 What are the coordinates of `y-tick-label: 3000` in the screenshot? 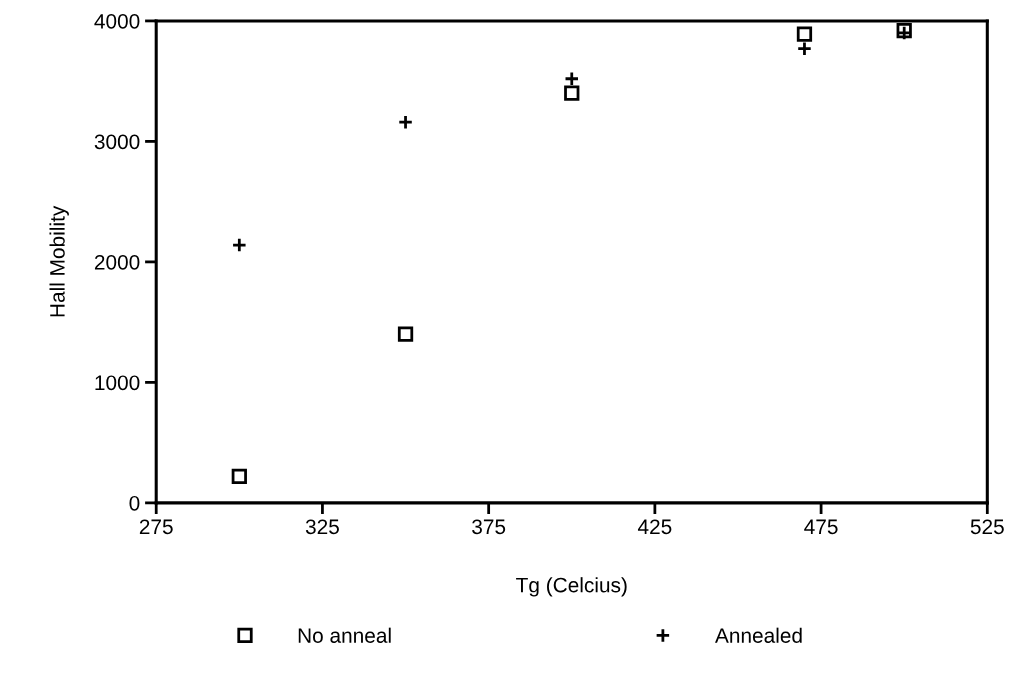 It's located at (117, 142).